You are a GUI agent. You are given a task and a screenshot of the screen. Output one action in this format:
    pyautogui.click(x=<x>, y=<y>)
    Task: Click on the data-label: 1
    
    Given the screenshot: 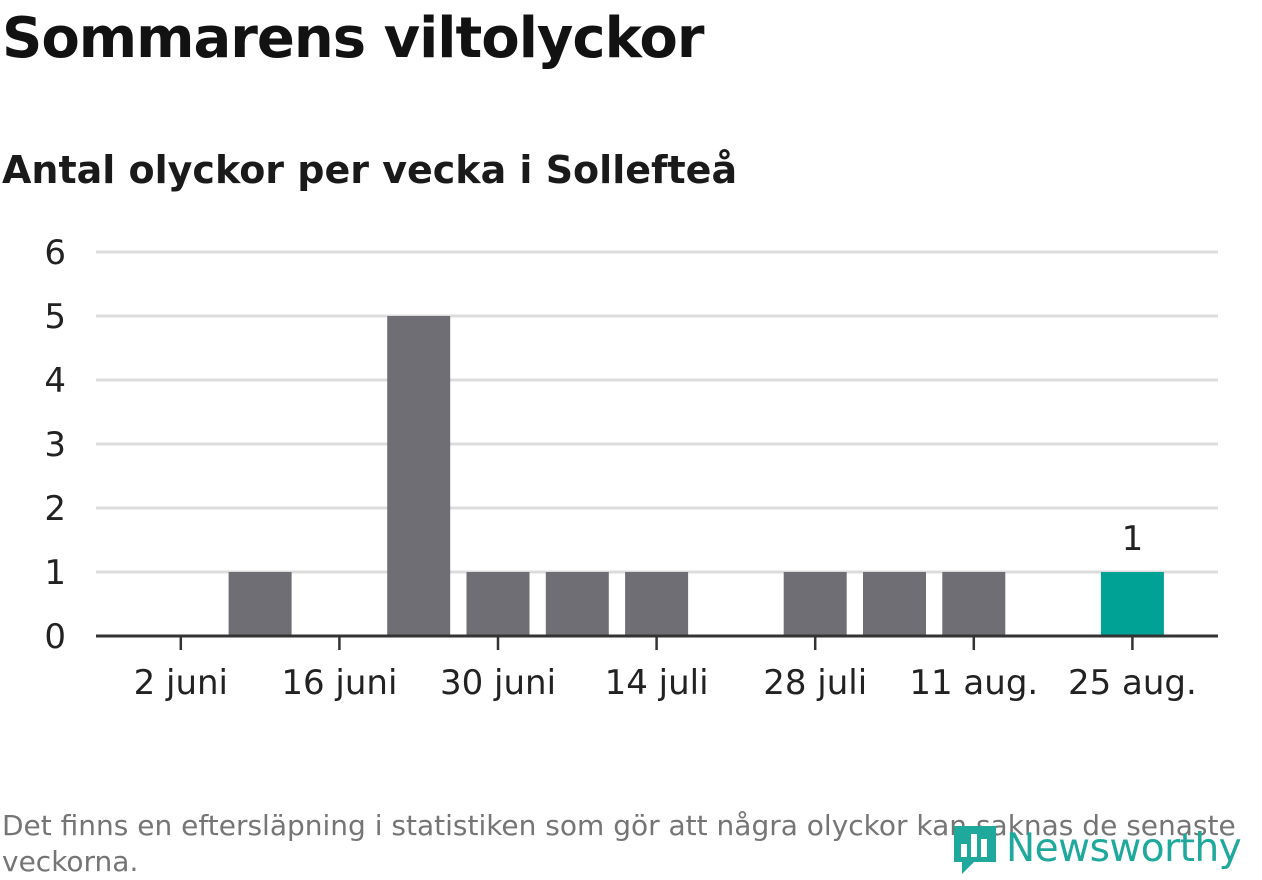 What is the action you would take?
    pyautogui.click(x=1133, y=539)
    